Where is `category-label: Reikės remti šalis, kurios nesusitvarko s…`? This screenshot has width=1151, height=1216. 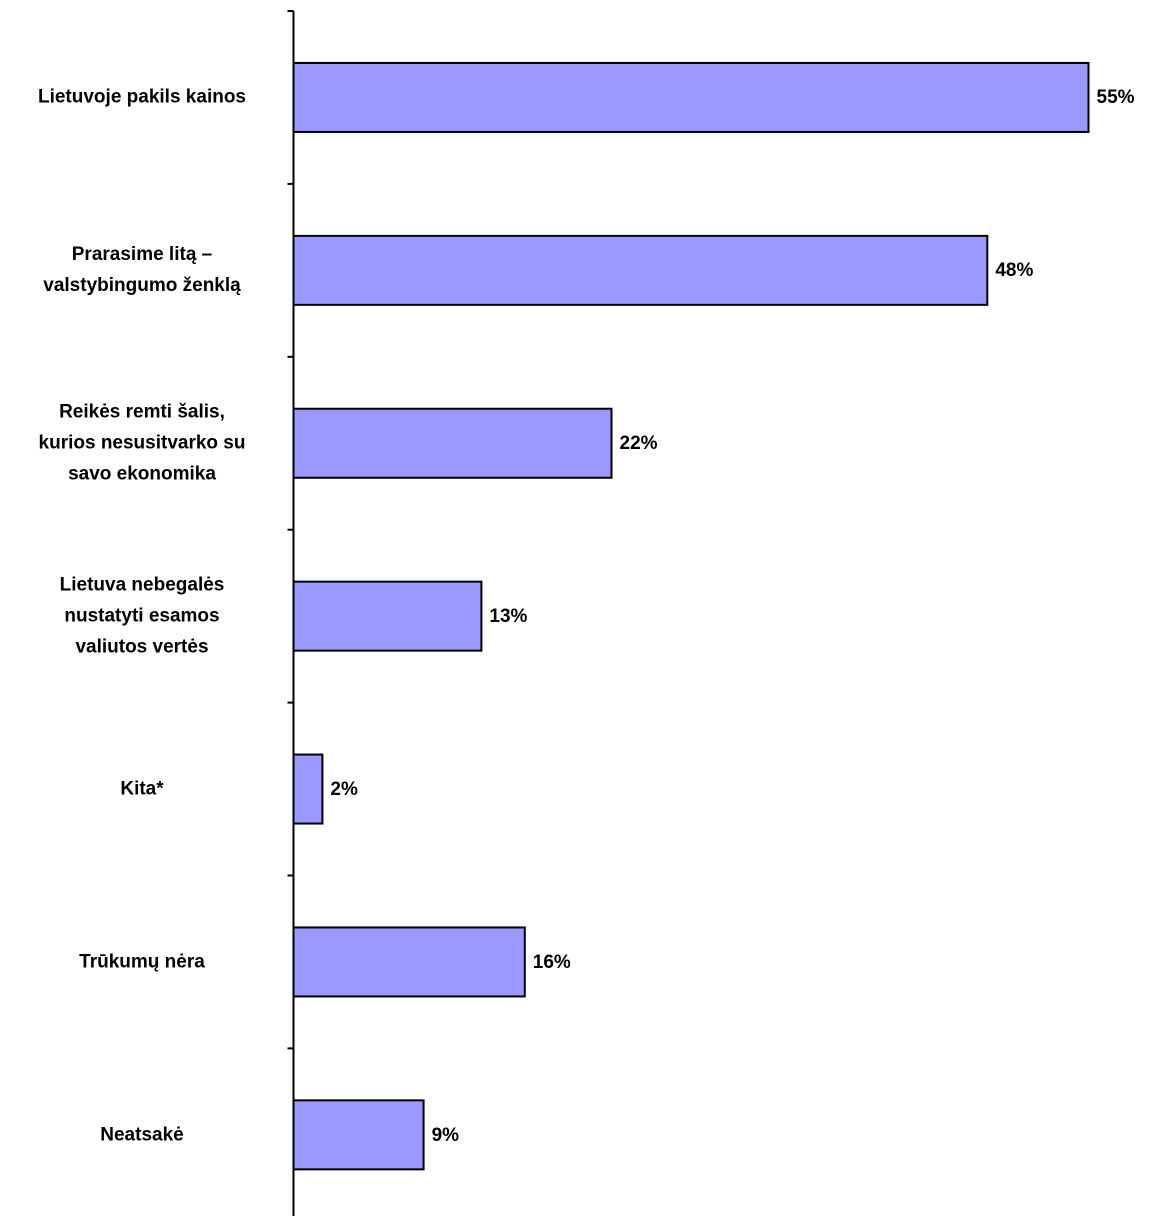 category-label: Reikės remti šalis, kurios nesusitvarko s… is located at coordinates (142, 443).